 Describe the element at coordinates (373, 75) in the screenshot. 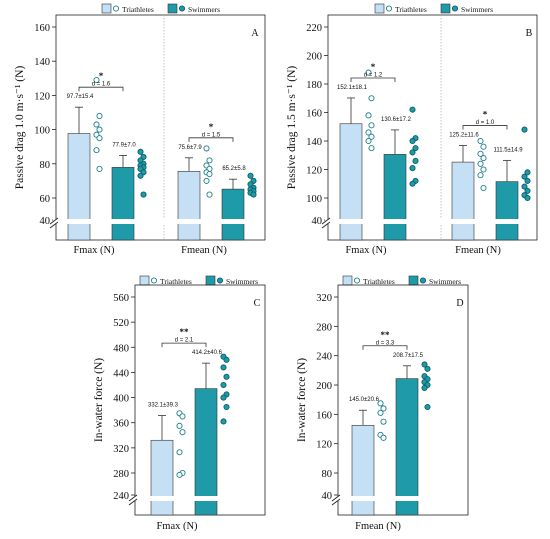

I see `effect-size-label: d = 1.2` at that location.